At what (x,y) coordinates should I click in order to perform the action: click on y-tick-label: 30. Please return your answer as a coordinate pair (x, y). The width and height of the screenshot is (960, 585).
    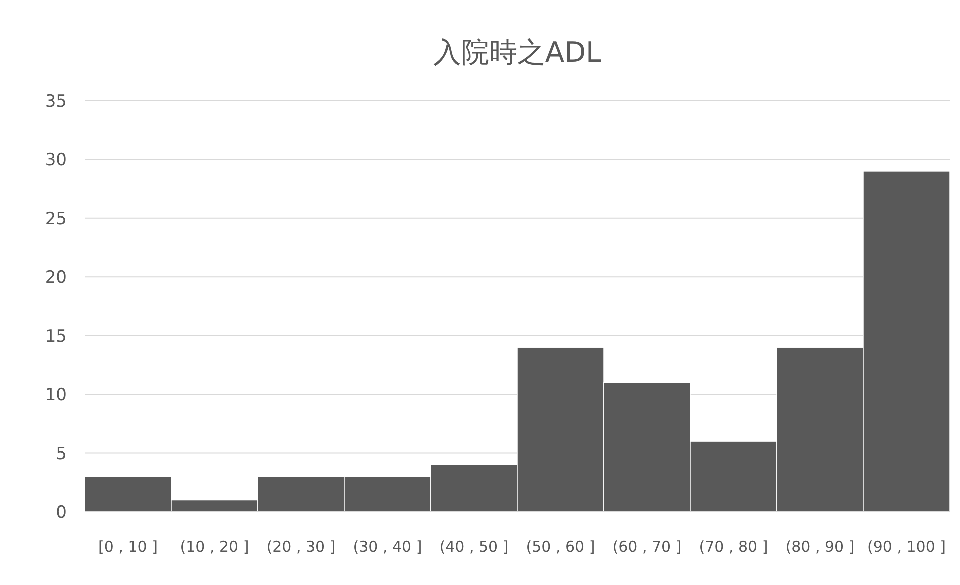
    Looking at the image, I should click on (56, 160).